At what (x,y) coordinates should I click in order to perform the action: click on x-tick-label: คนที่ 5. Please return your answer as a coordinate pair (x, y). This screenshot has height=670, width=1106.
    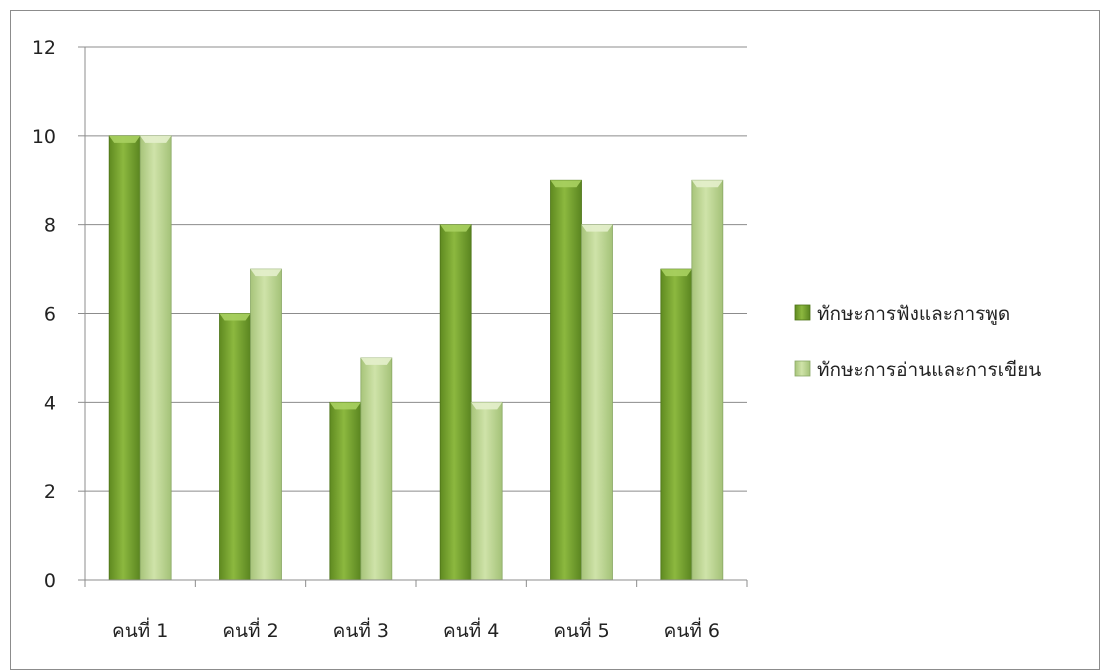
    Looking at the image, I should click on (581, 629).